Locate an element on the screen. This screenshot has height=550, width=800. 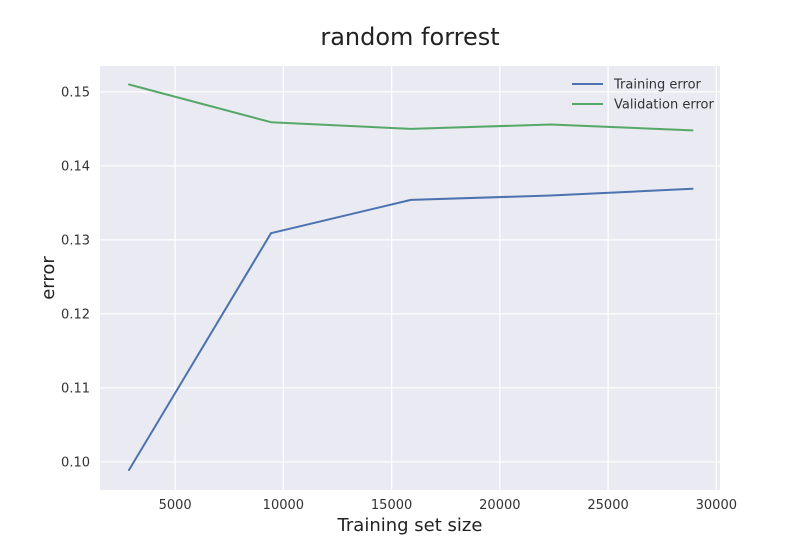
legend-label: Validation error is located at coordinates (664, 105).